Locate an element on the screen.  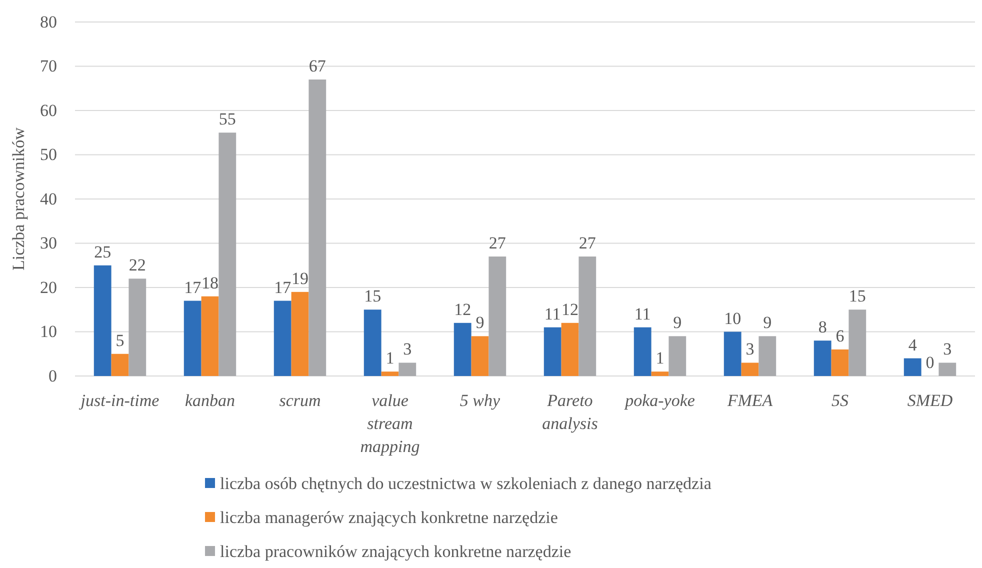
x-tick-label: poka-yoke is located at coordinates (660, 400).